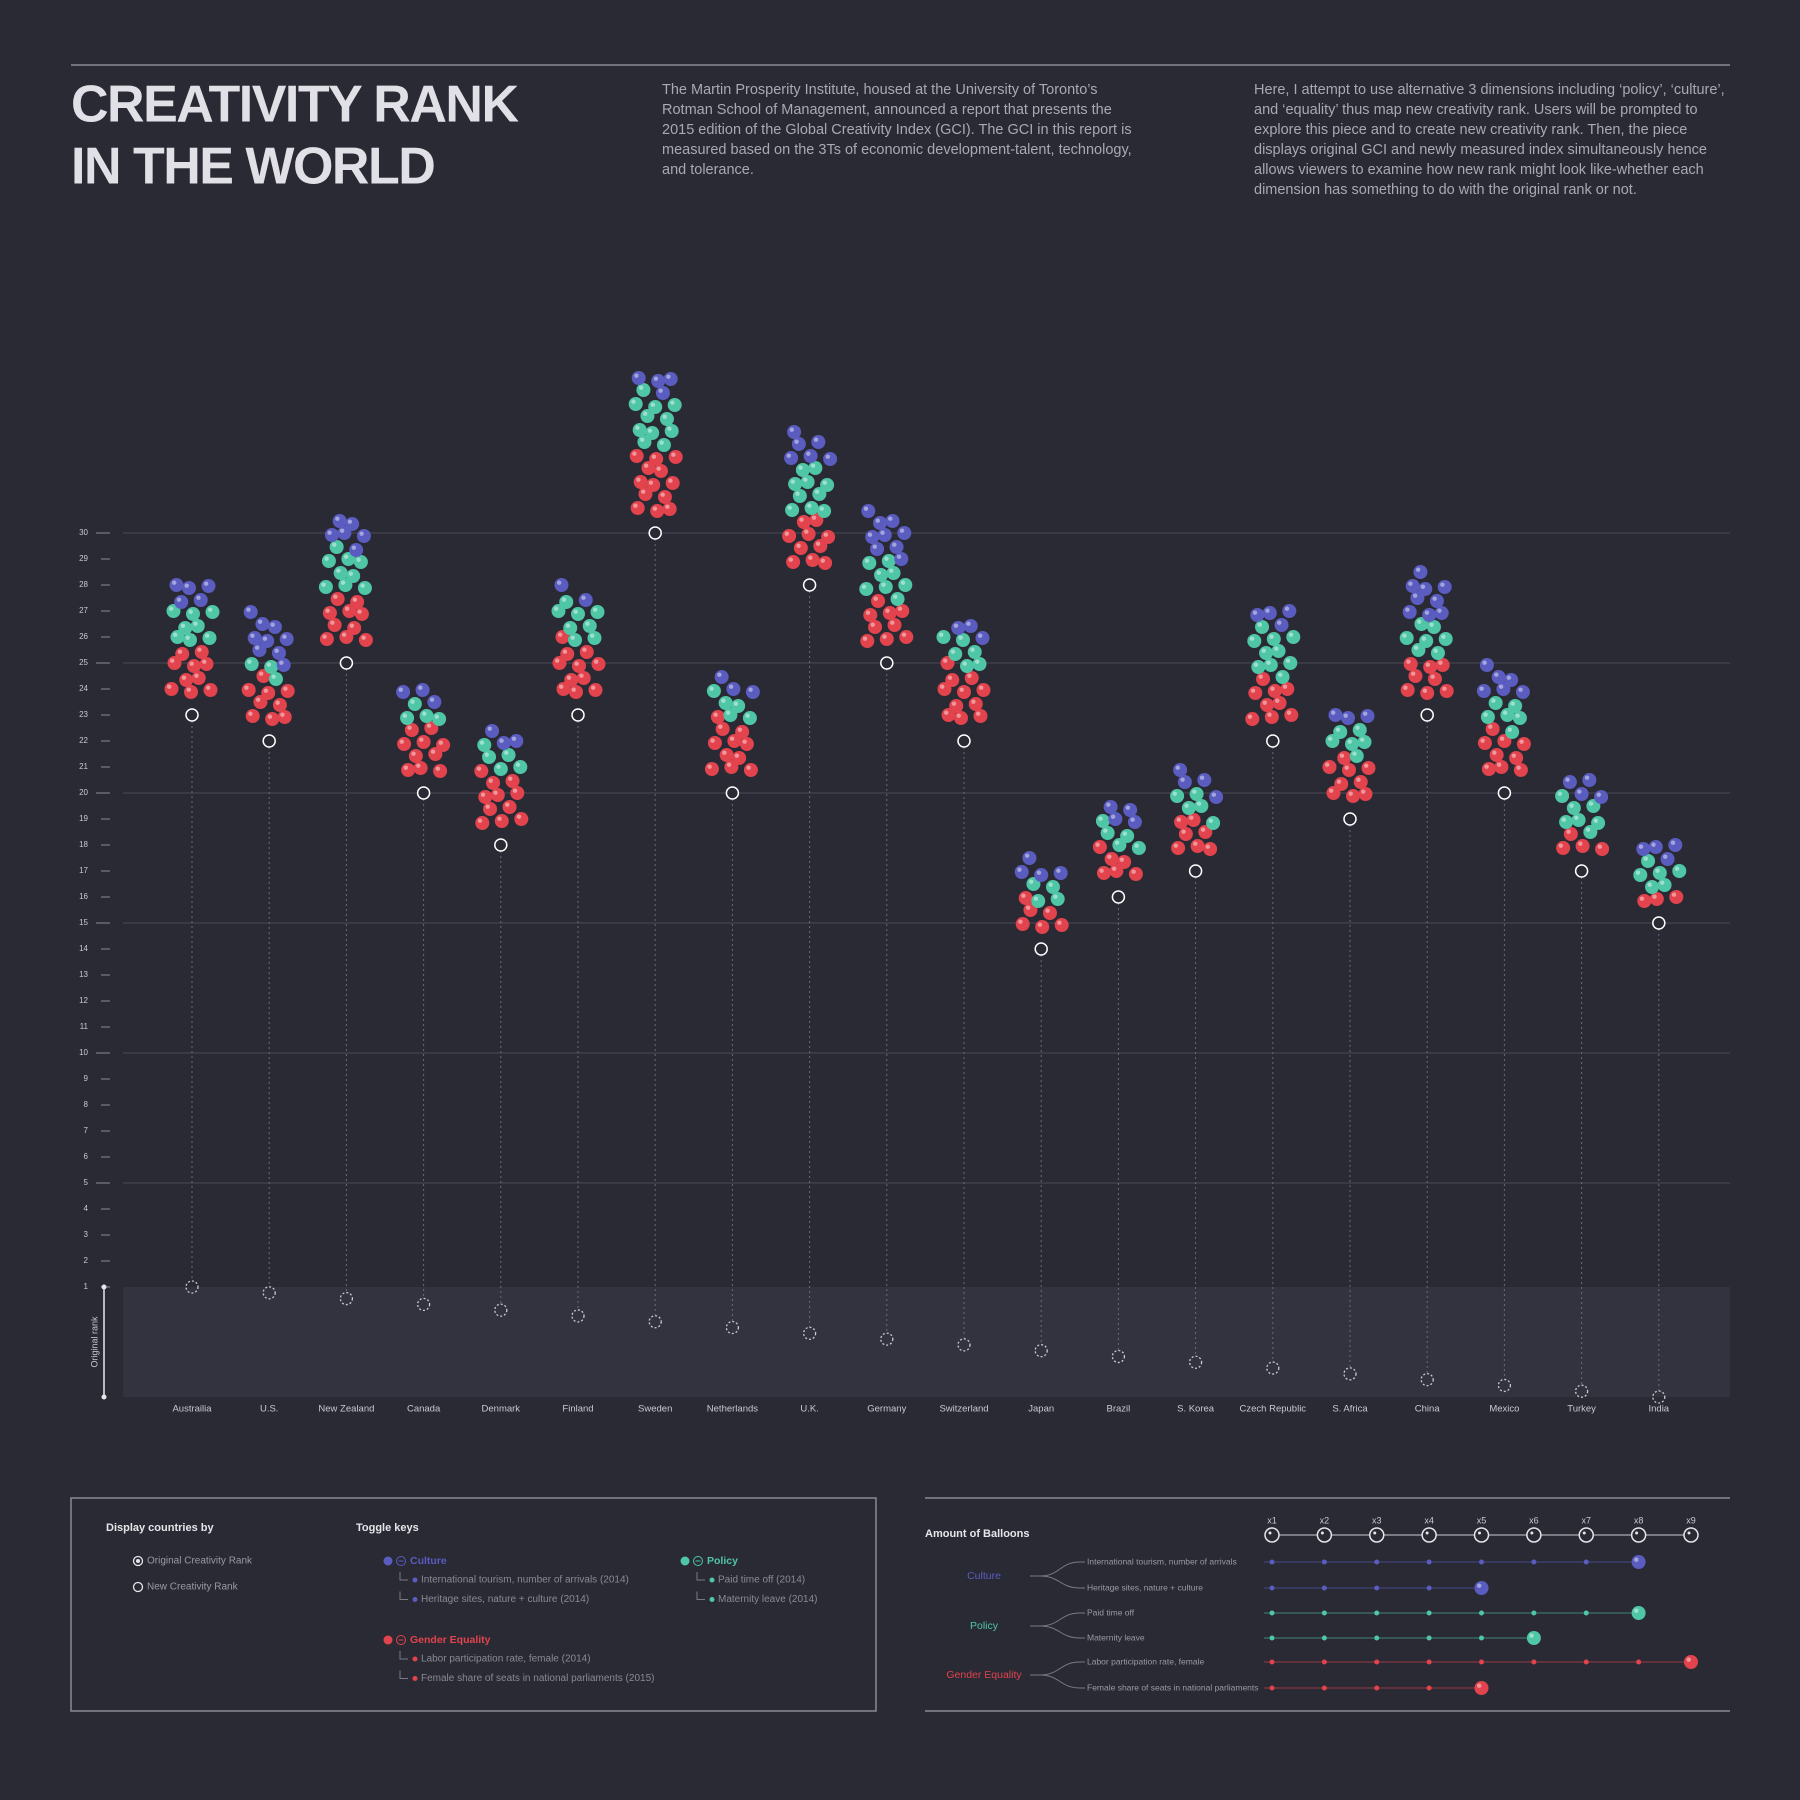 This screenshot has height=1800, width=1800. What do you see at coordinates (1691, 1520) in the screenshot?
I see `scale-label: x9` at bounding box center [1691, 1520].